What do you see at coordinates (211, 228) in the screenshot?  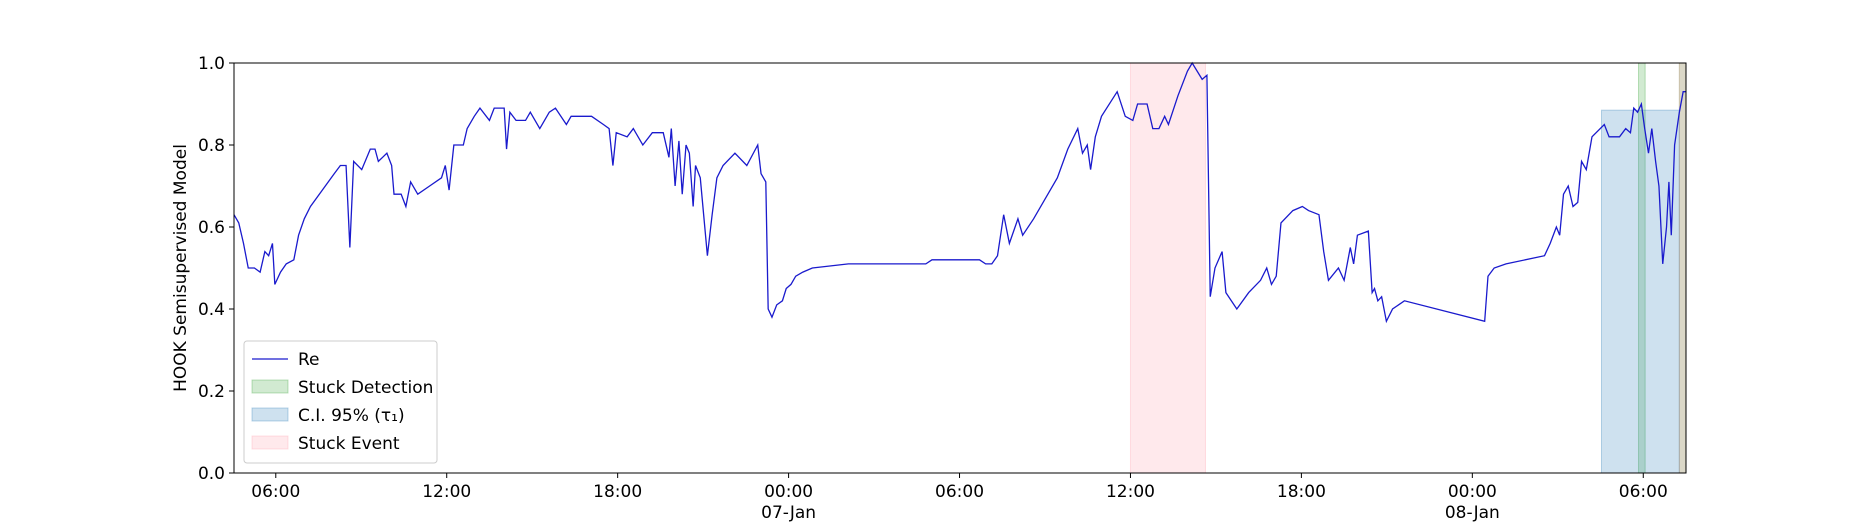 I see `y-tick-label: 0.6` at bounding box center [211, 228].